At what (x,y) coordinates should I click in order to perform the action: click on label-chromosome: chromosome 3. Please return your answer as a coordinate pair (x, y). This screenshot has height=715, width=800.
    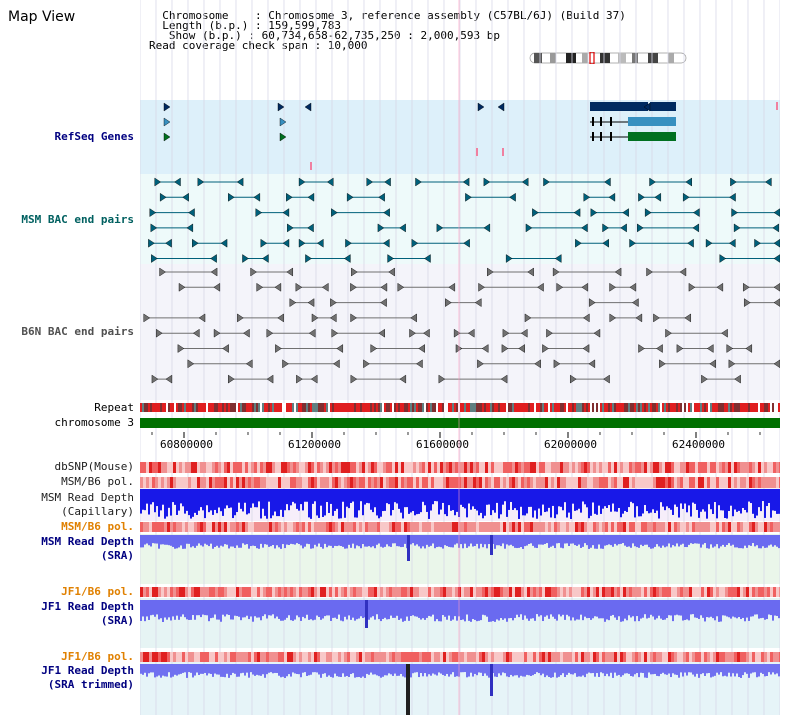
    Looking at the image, I should click on (94, 422).